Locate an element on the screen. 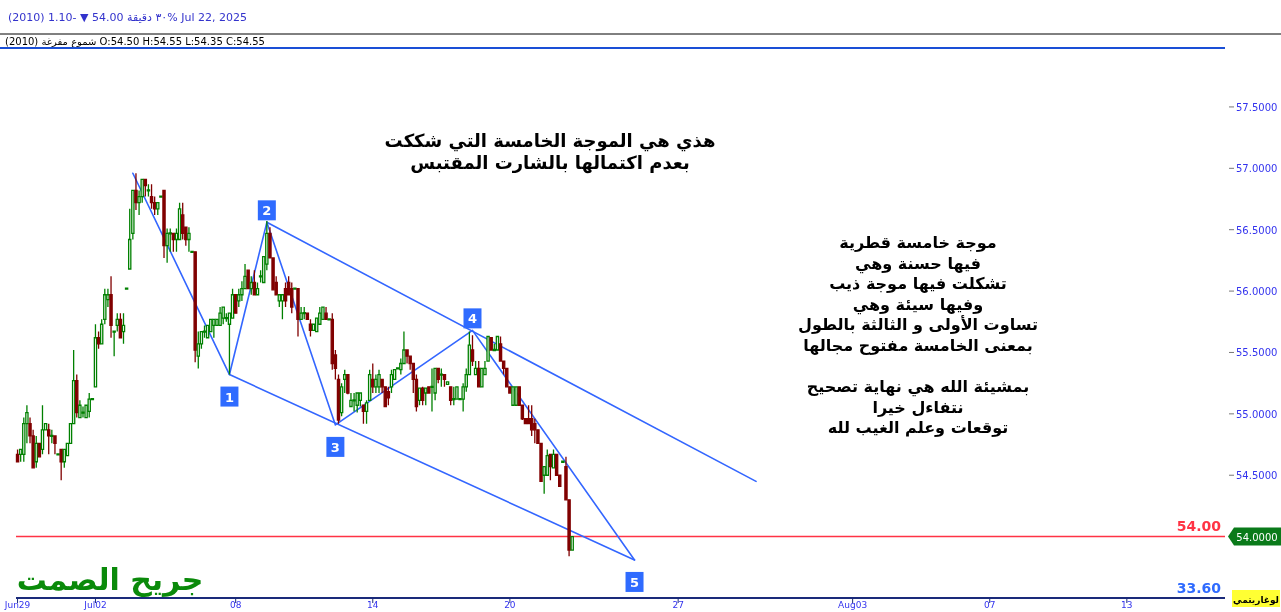 The width and height of the screenshot is (1281, 612). ref-line-label: 54.00 is located at coordinates (1199, 525).